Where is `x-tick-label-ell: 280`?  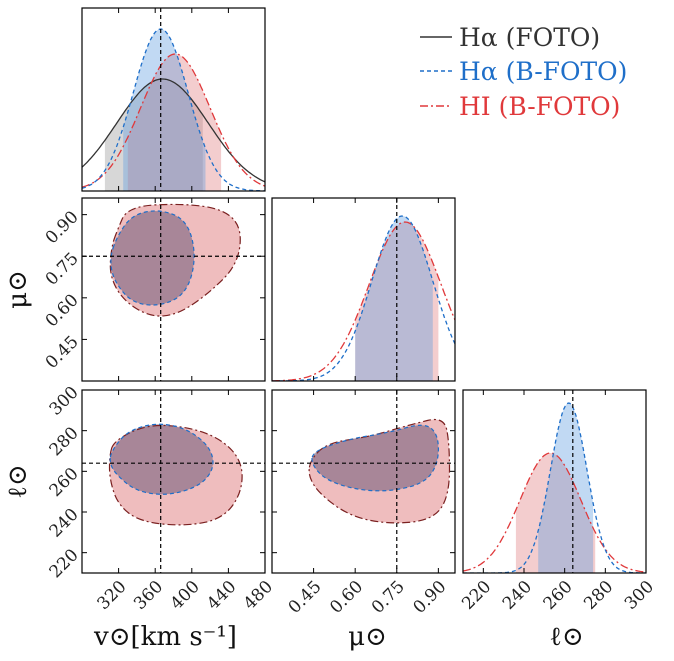 x-tick-label-ell: 280 is located at coordinates (598, 595).